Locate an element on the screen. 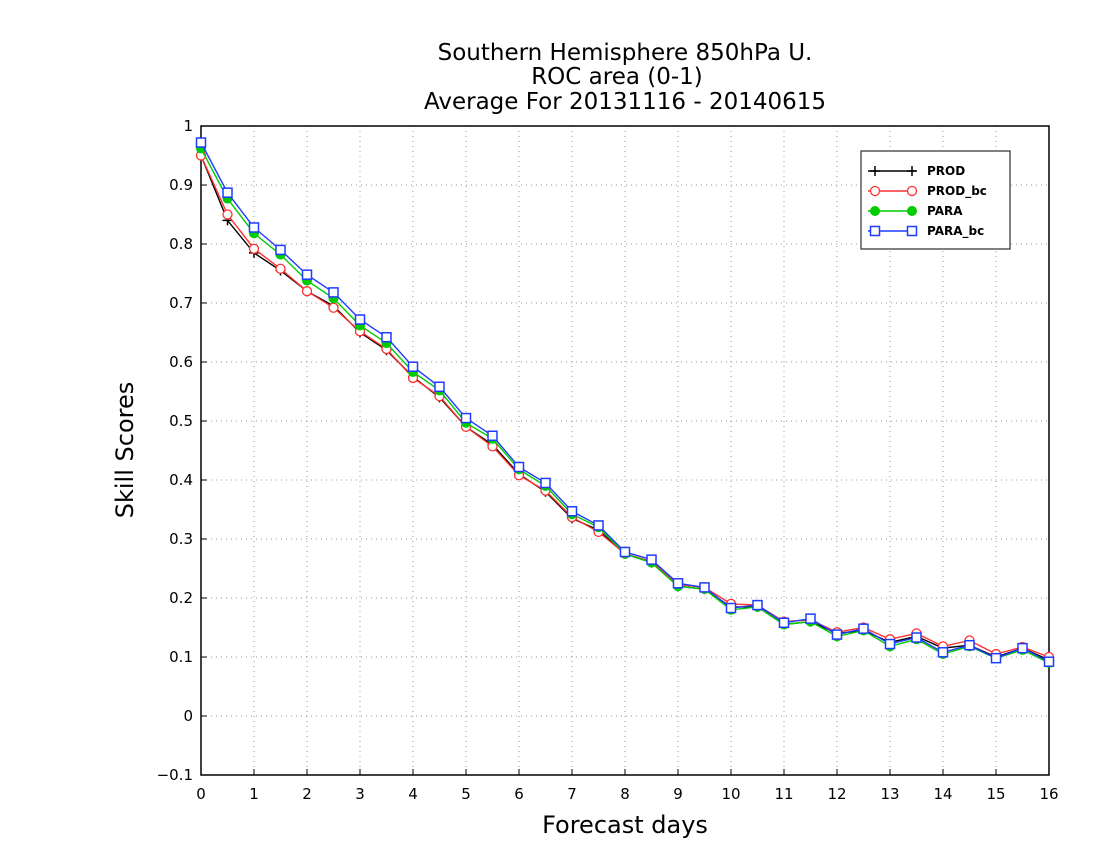  legend-item-prod: PROD is located at coordinates (916, 171).